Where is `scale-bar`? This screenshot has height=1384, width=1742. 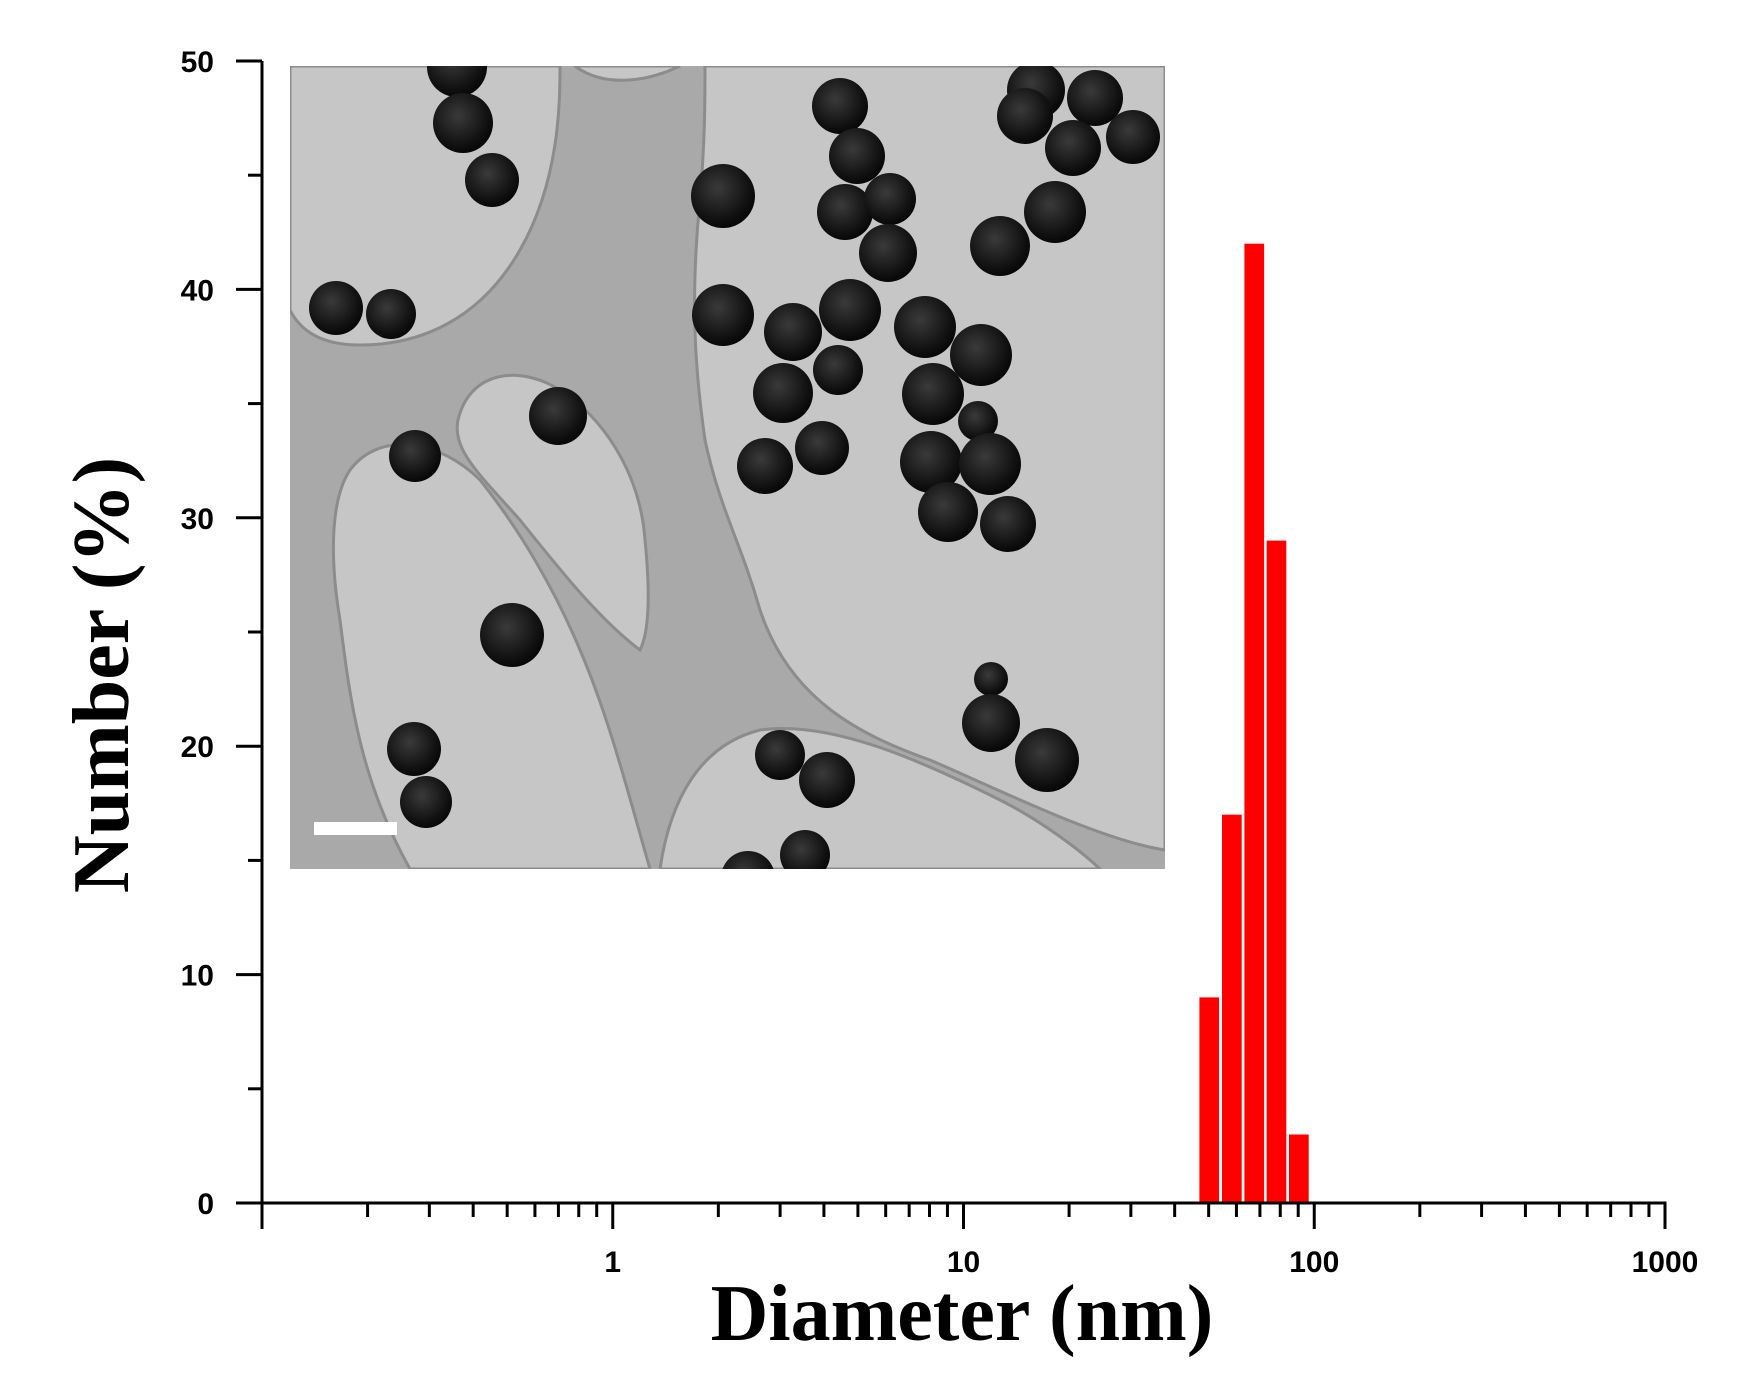 scale-bar is located at coordinates (355, 828).